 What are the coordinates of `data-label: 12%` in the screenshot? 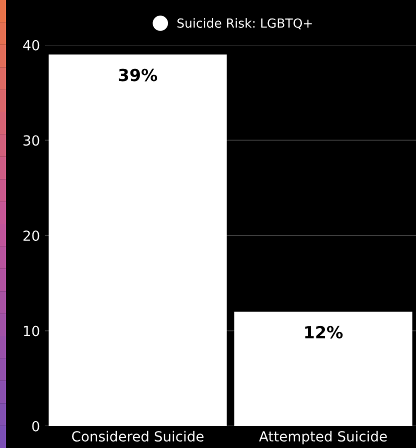 It's located at (324, 332).